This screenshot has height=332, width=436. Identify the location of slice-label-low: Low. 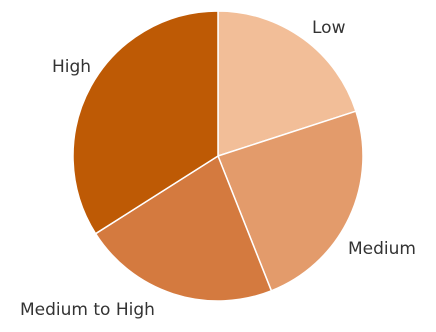
(329, 28).